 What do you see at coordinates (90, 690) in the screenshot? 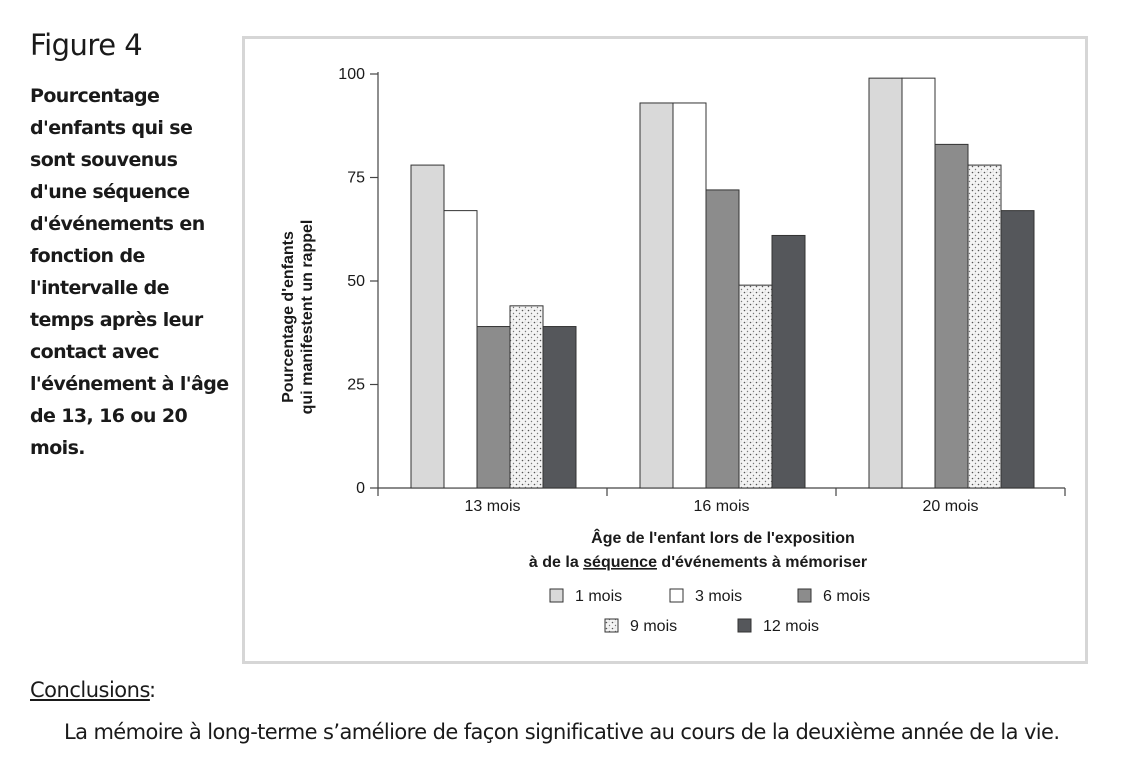
I see `conclusions-label: Conclusions` at bounding box center [90, 690].